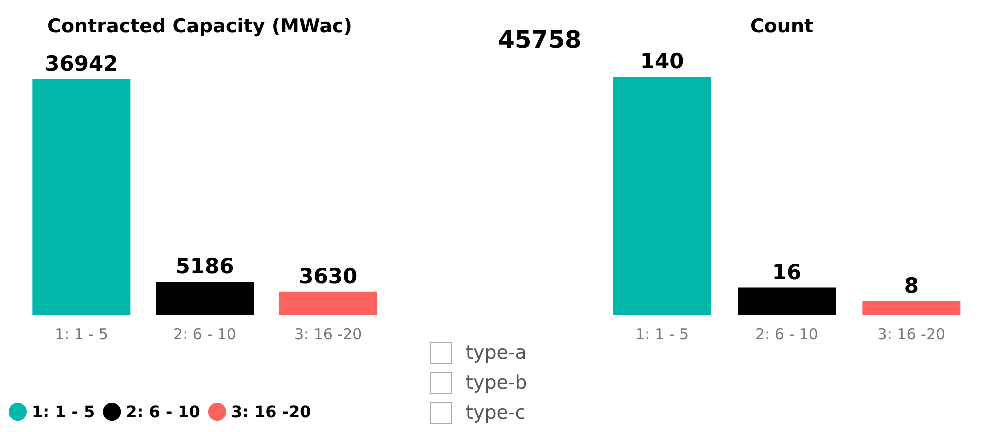 Image resolution: width=984 pixels, height=432 pixels. Describe the element at coordinates (496, 353) in the screenshot. I see `text: type-a` at that location.